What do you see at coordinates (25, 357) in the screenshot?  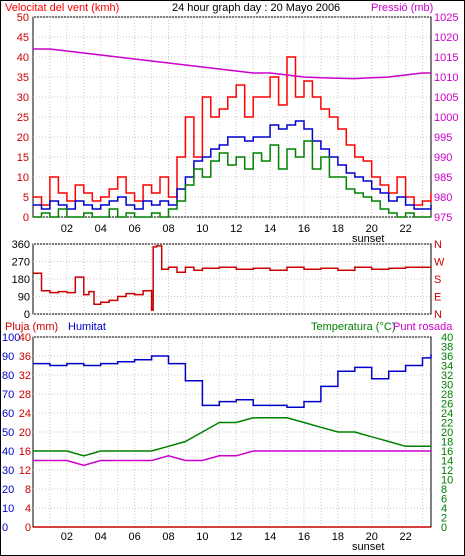 I see `rain-axis-tick: 36` at bounding box center [25, 357].